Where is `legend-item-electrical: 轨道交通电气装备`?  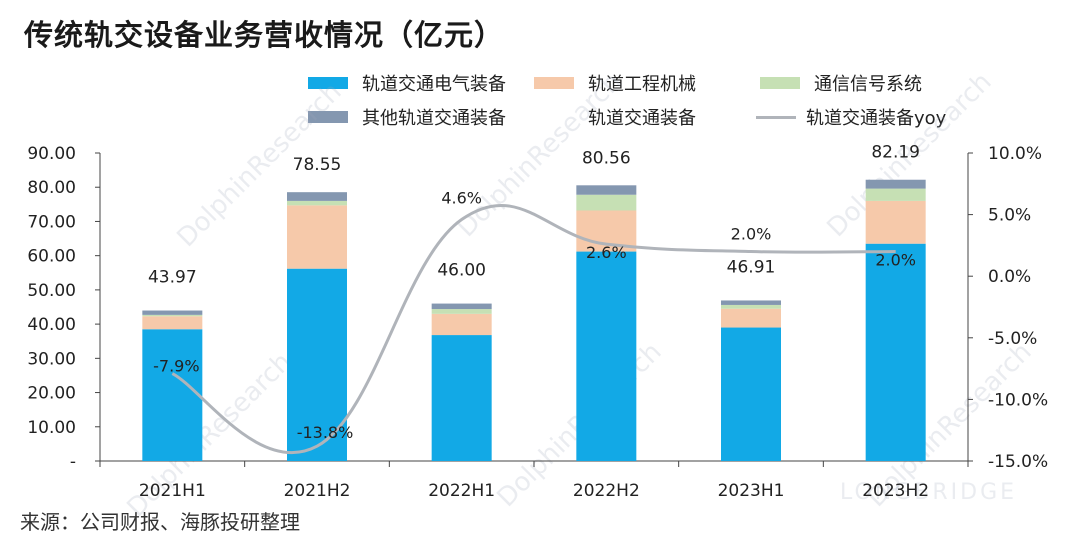 legend-item-electrical: 轨道交通电气装备 is located at coordinates (407, 83).